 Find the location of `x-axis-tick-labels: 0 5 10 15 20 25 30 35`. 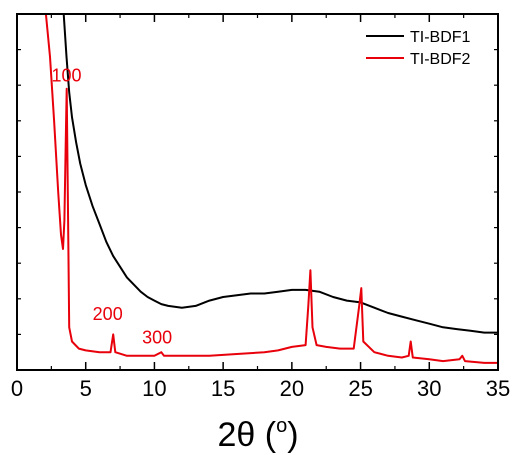

x-axis-tick-labels: 0 5 10 15 20 25 30 35 is located at coordinates (260, 388).